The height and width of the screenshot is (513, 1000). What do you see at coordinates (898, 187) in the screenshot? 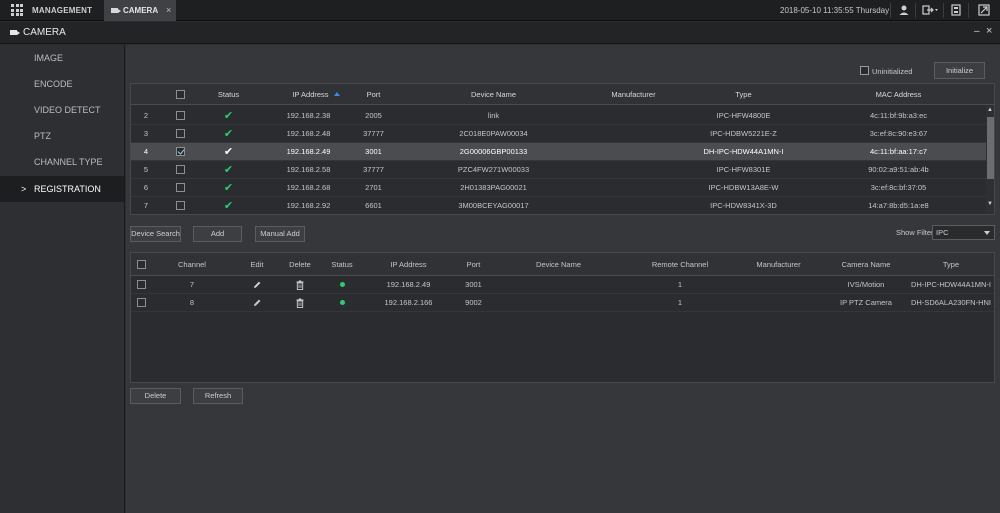
I see `row-mac: 3c:ef:8c:bf:37:05` at bounding box center [898, 187].